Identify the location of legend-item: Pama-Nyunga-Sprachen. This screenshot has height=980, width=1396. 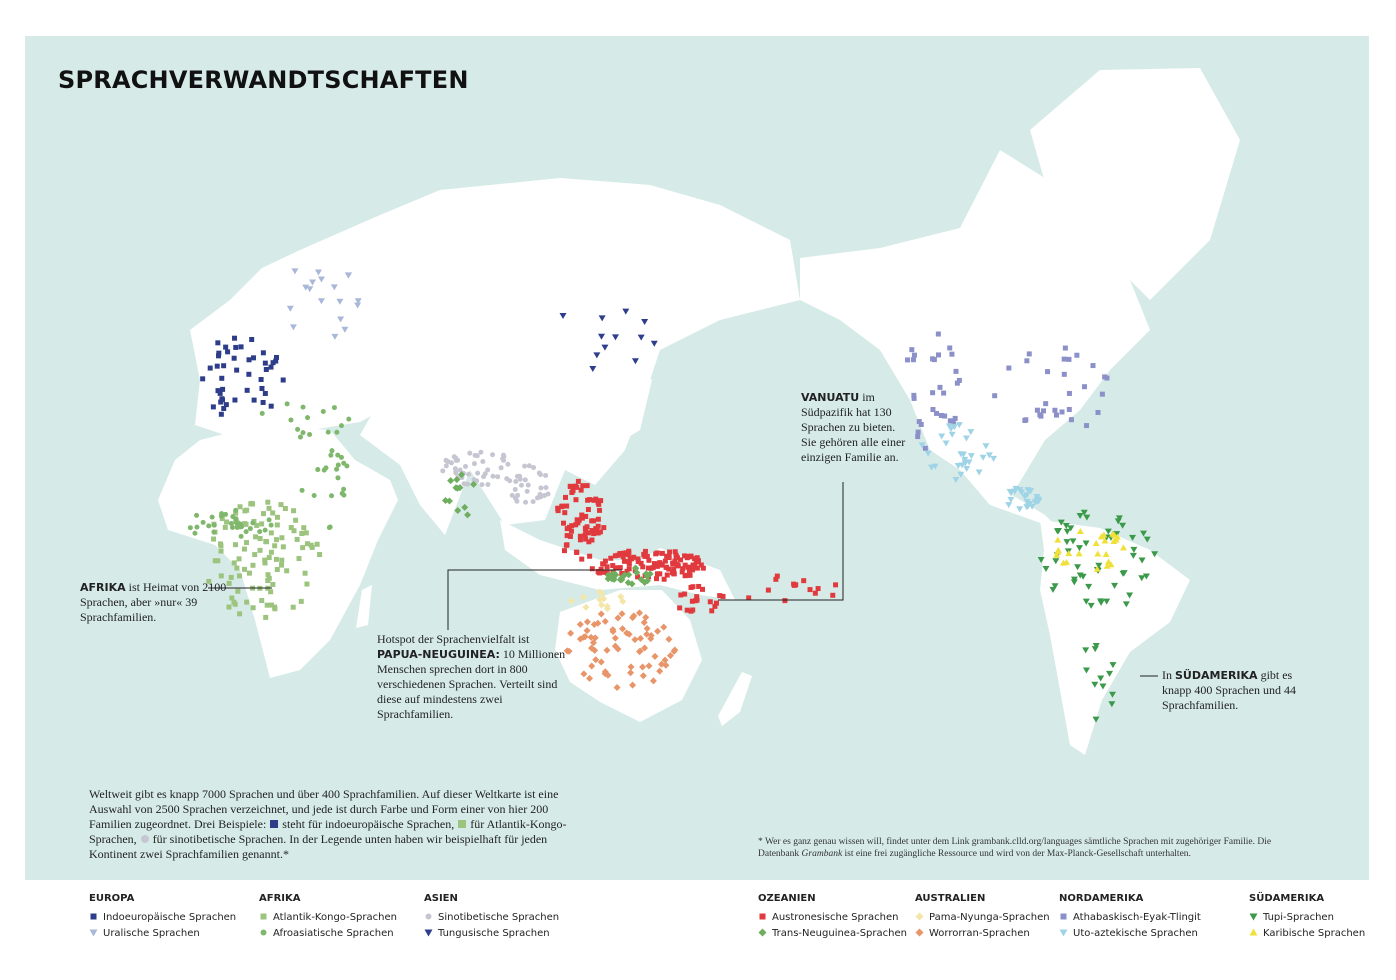
(982, 920).